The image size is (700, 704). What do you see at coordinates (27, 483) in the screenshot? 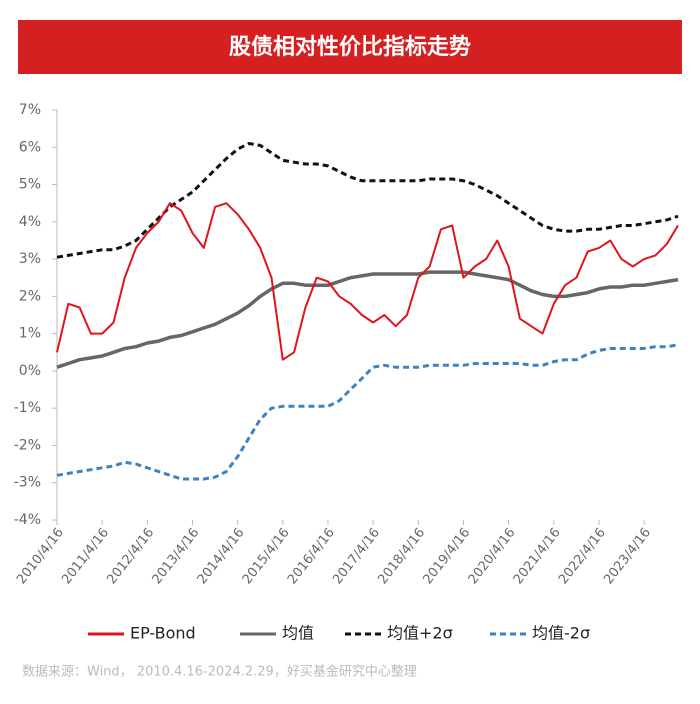
I see `y-tick-label: -3%` at bounding box center [27, 483].